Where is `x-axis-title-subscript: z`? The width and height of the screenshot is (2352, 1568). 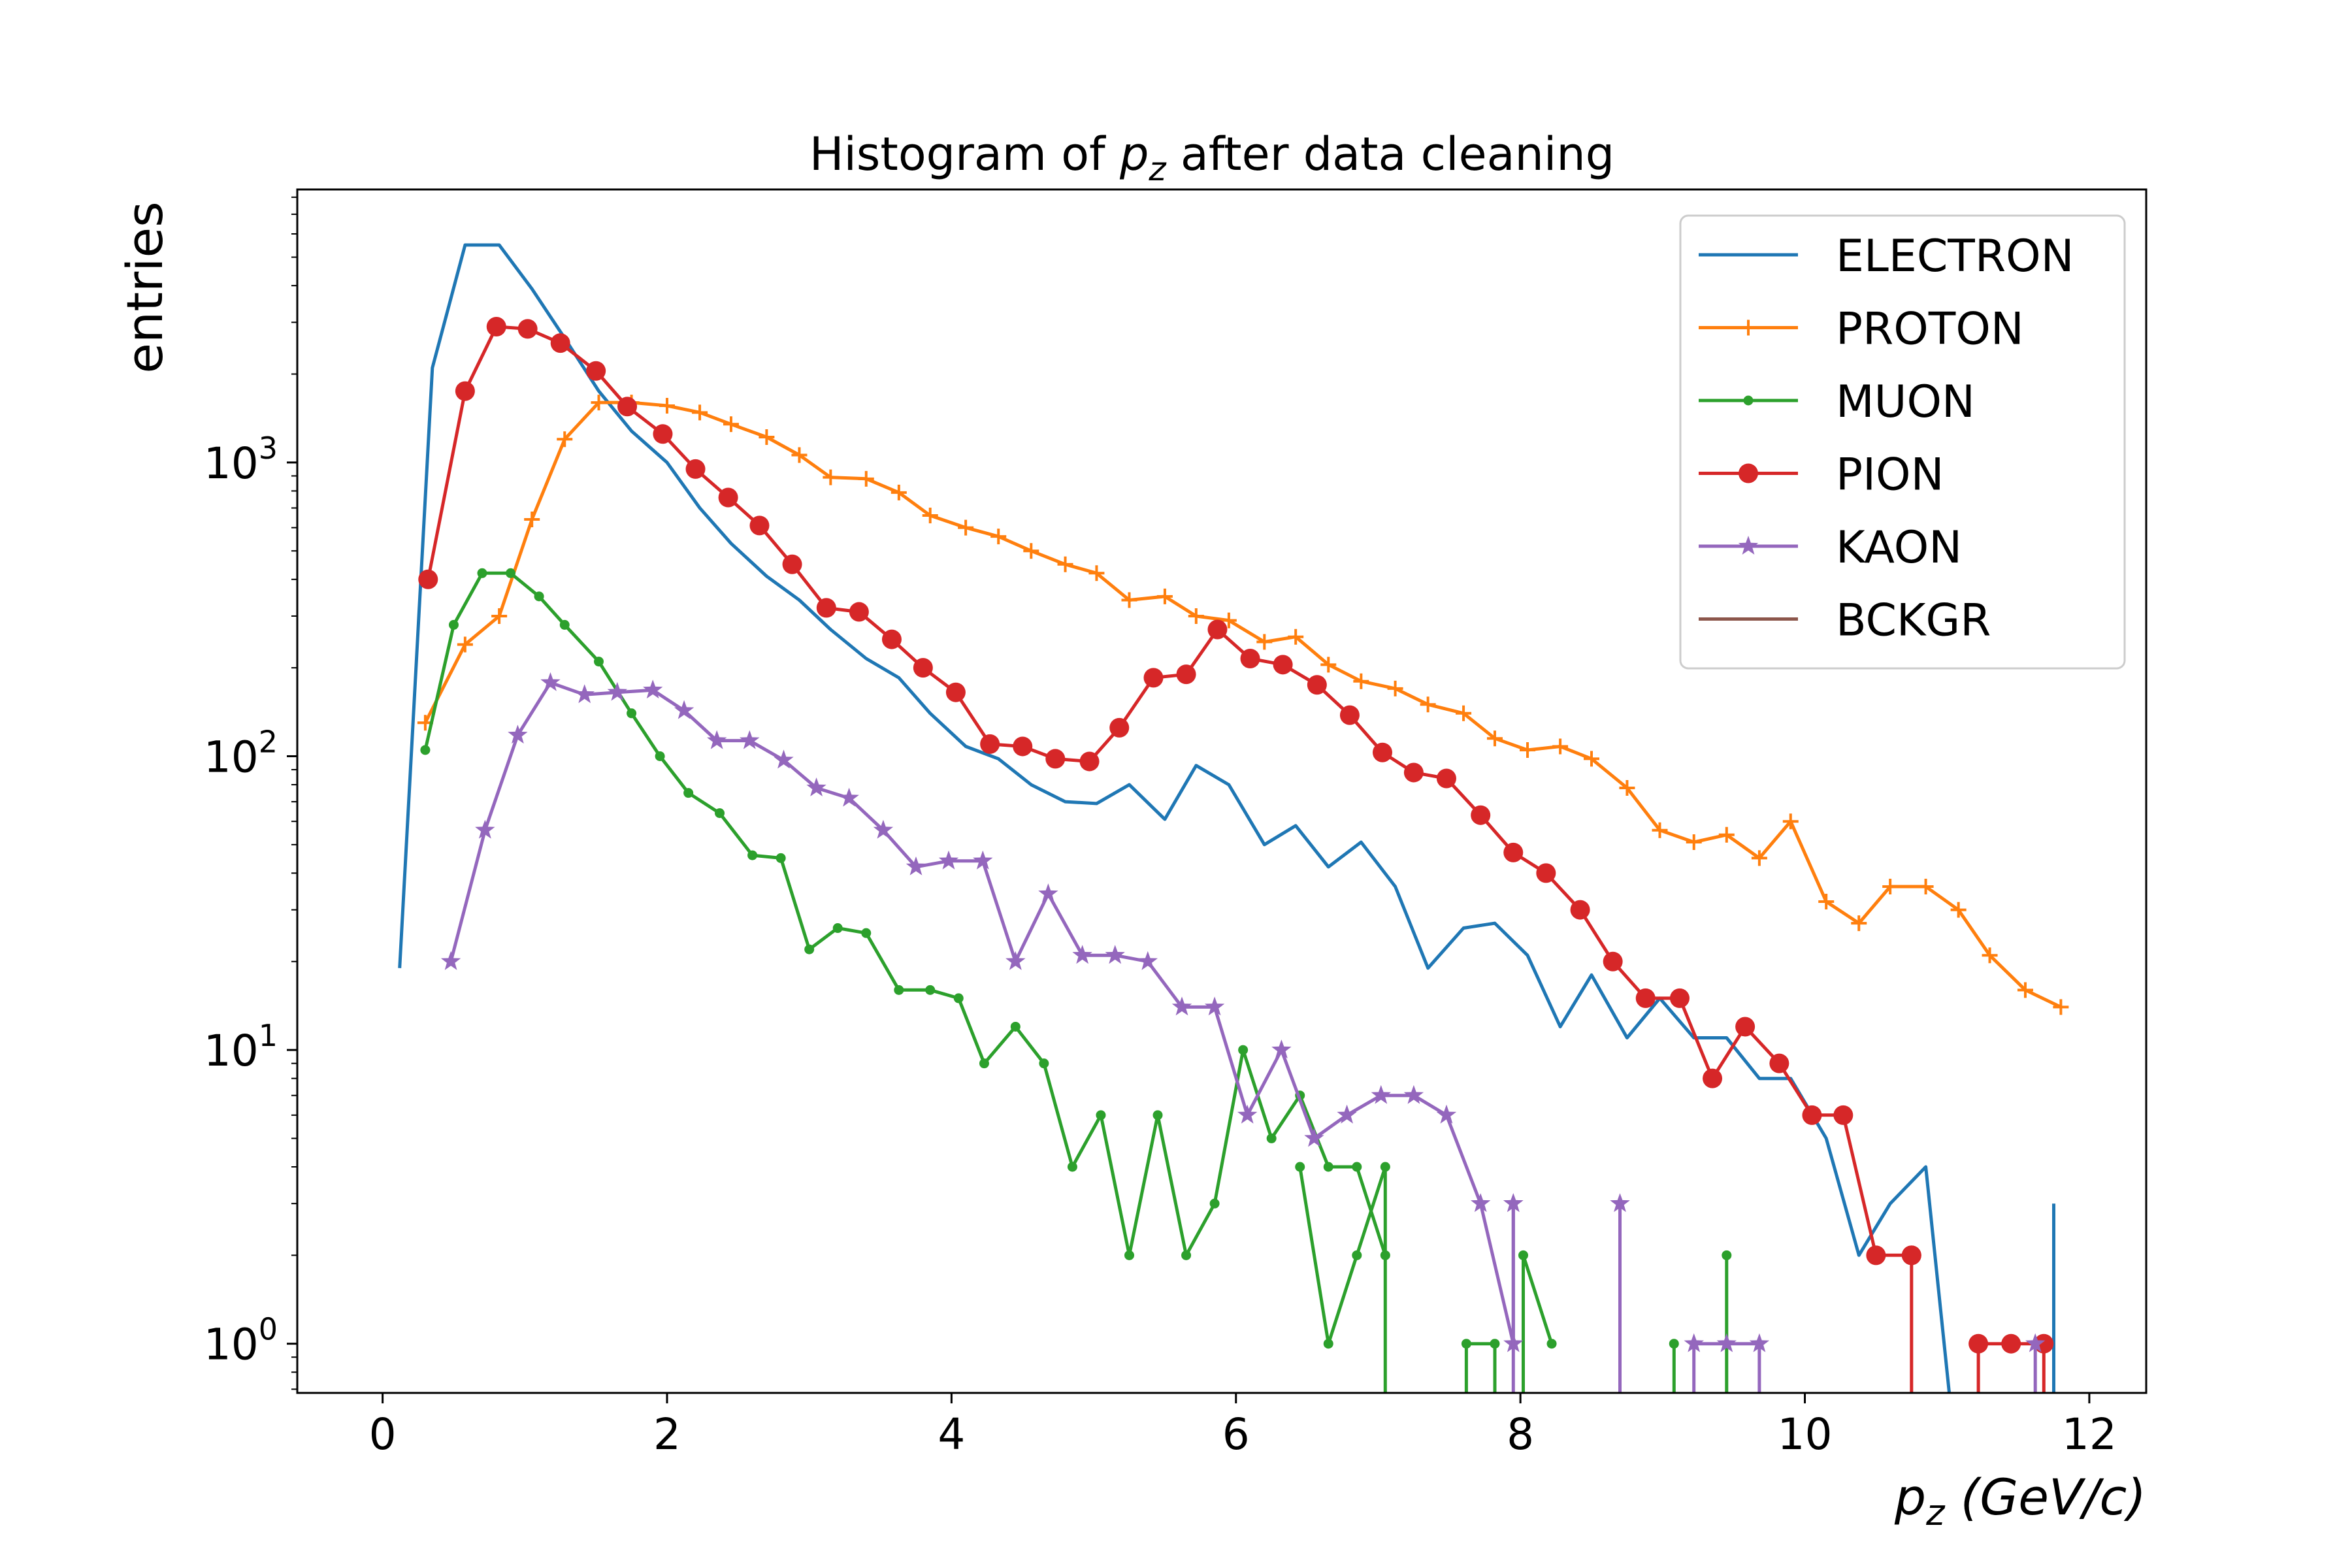 x-axis-title-subscript: z is located at coordinates (1935, 1512).